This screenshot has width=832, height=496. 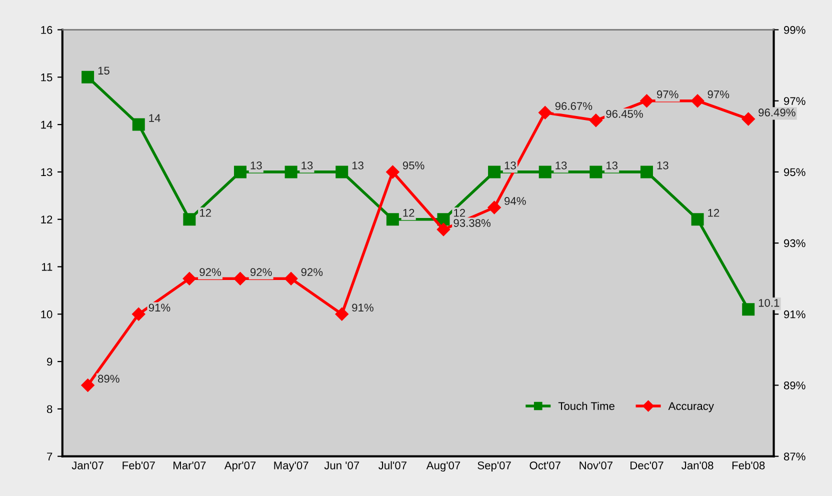 I want to click on y-tick-label: 15, so click(x=46, y=78).